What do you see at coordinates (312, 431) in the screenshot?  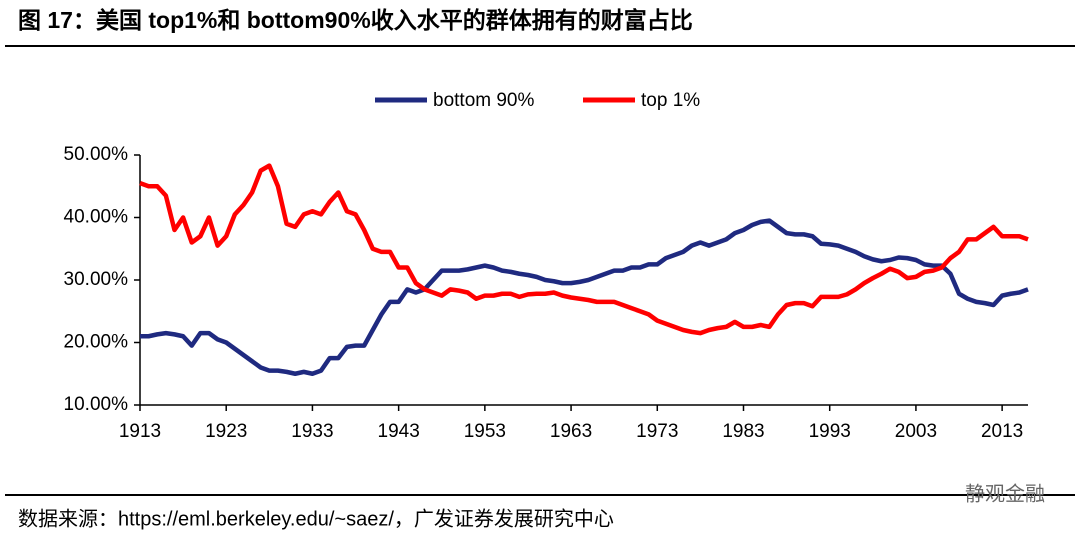 I see `x-tick-label: 1933` at bounding box center [312, 431].